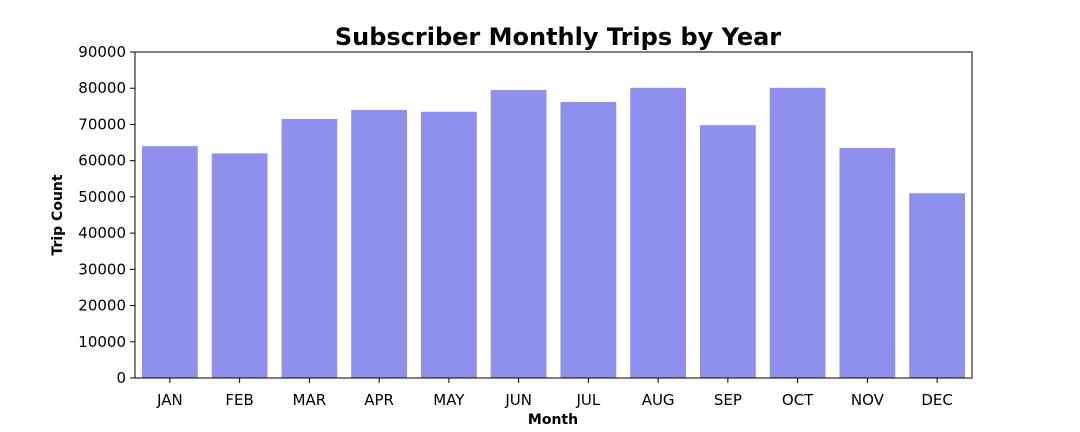  I want to click on y-tick-label: 60000, so click(102, 161).